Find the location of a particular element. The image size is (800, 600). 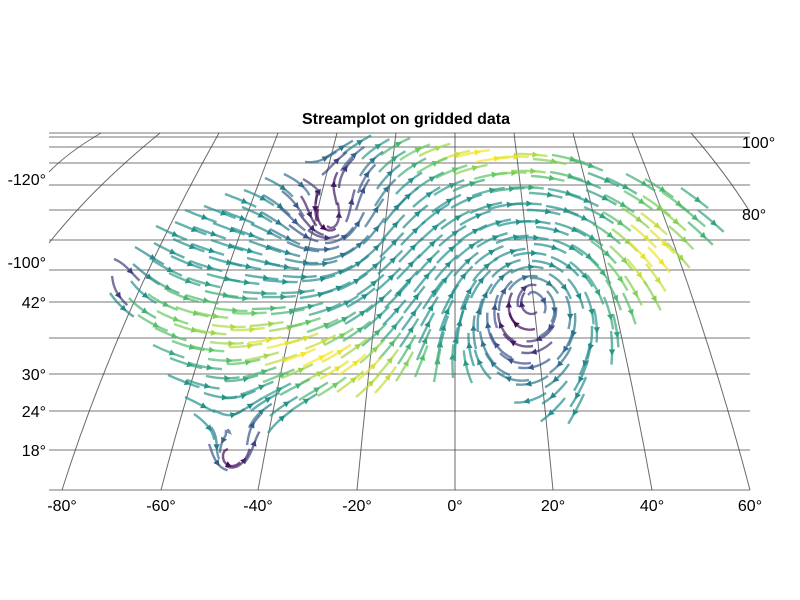

meridian-line is located at coordinates (691, 311).